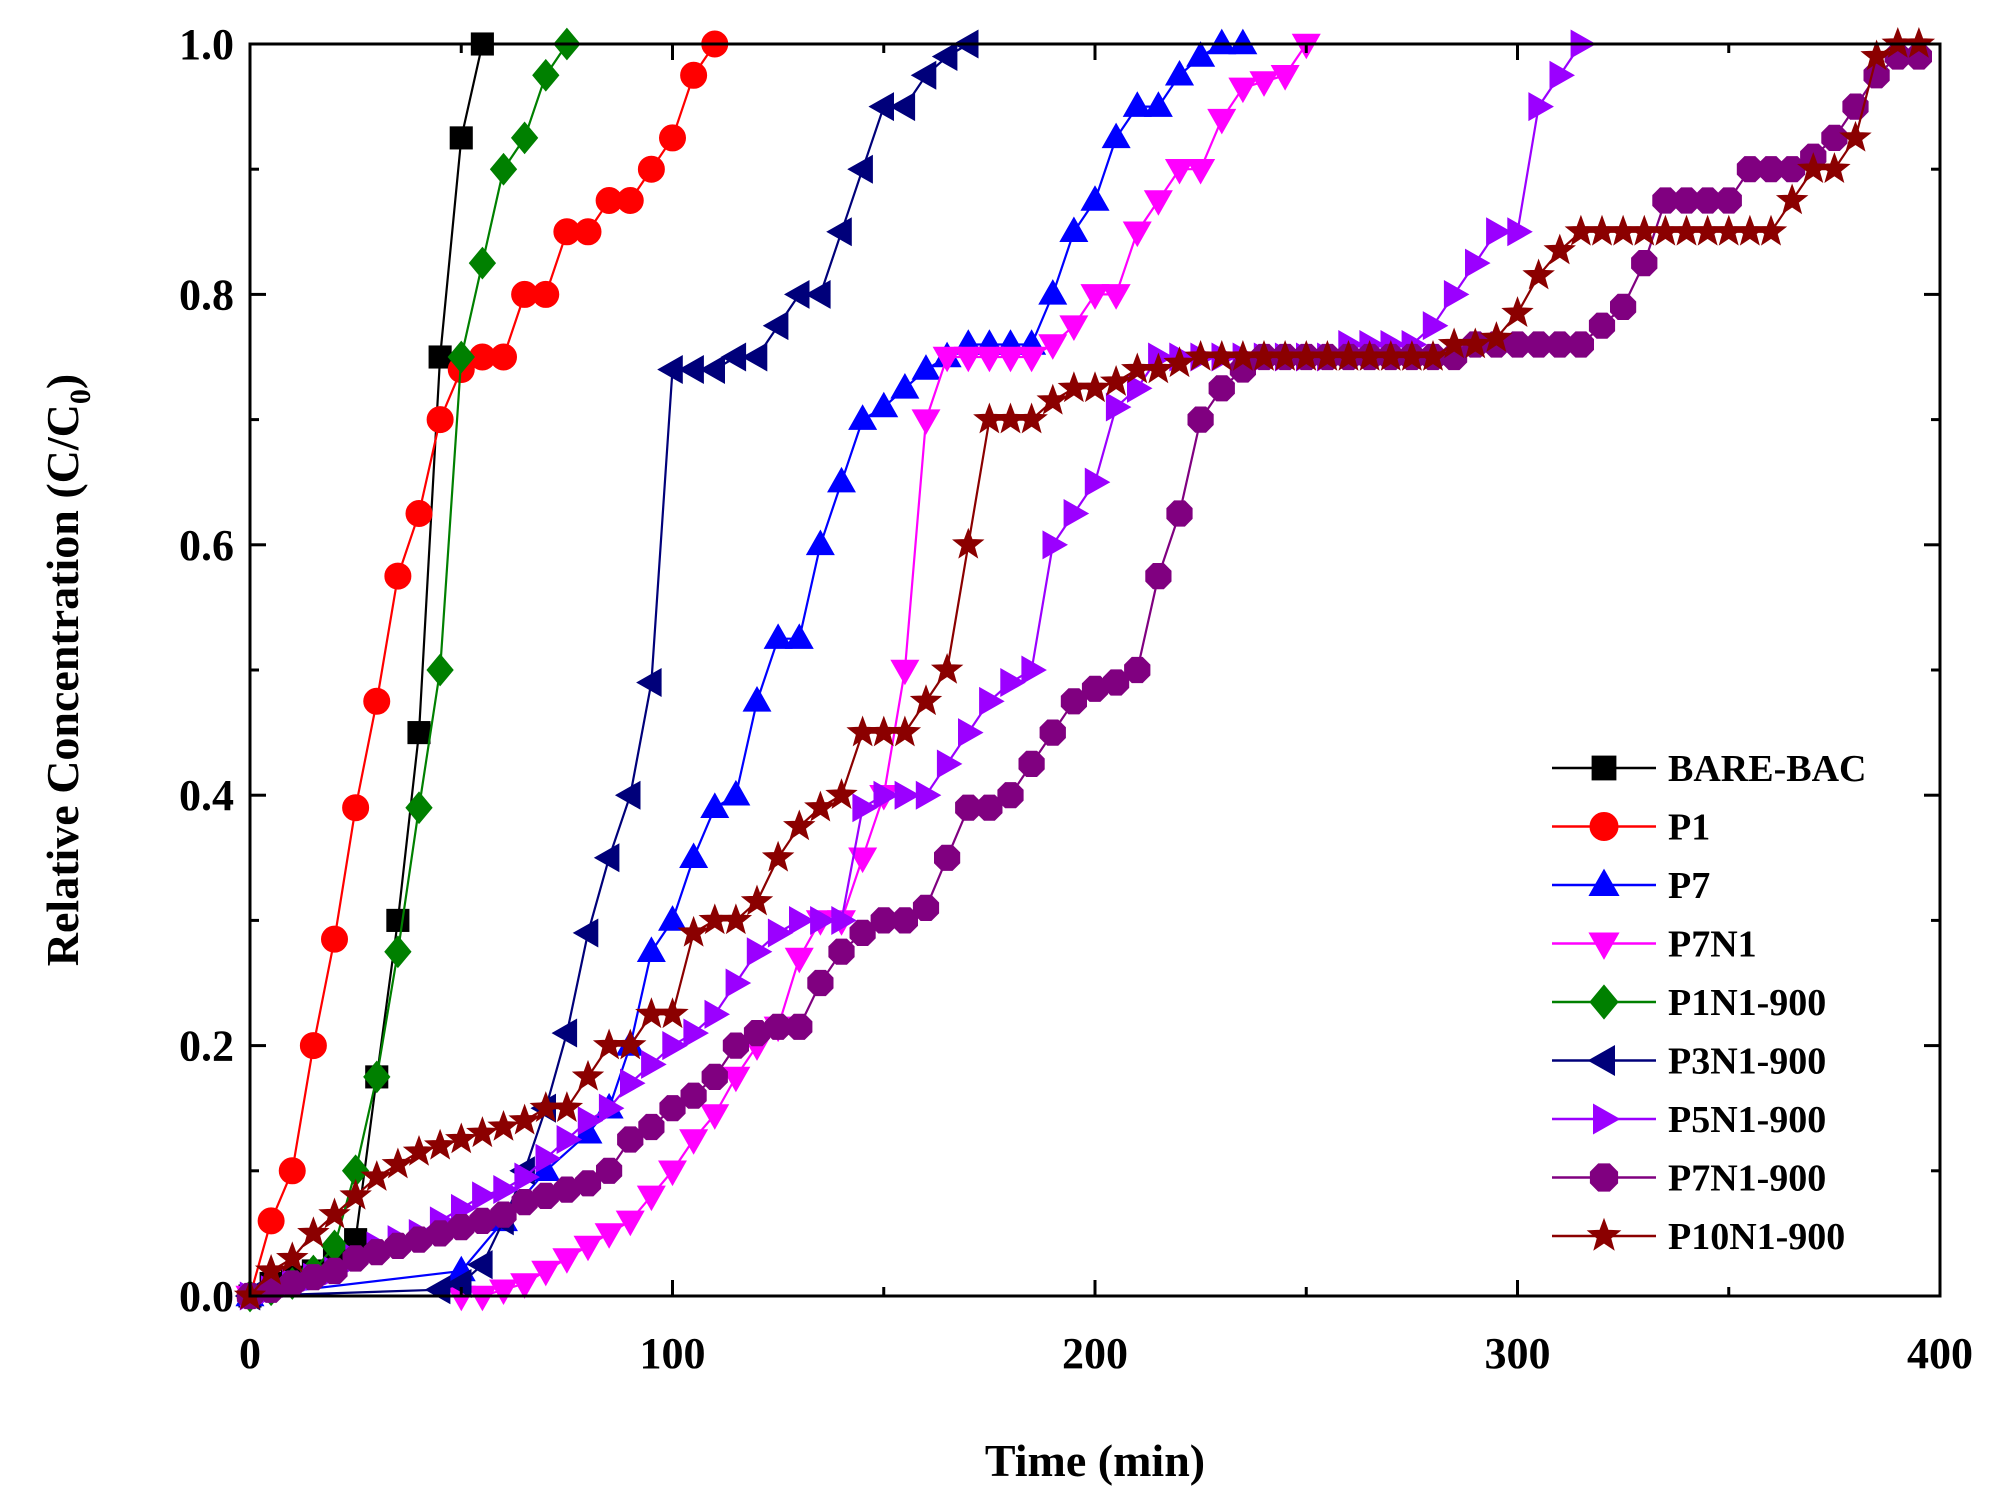 This screenshot has height=1510, width=1992. What do you see at coordinates (1940, 1353) in the screenshot?
I see `x-tick-label: 400` at bounding box center [1940, 1353].